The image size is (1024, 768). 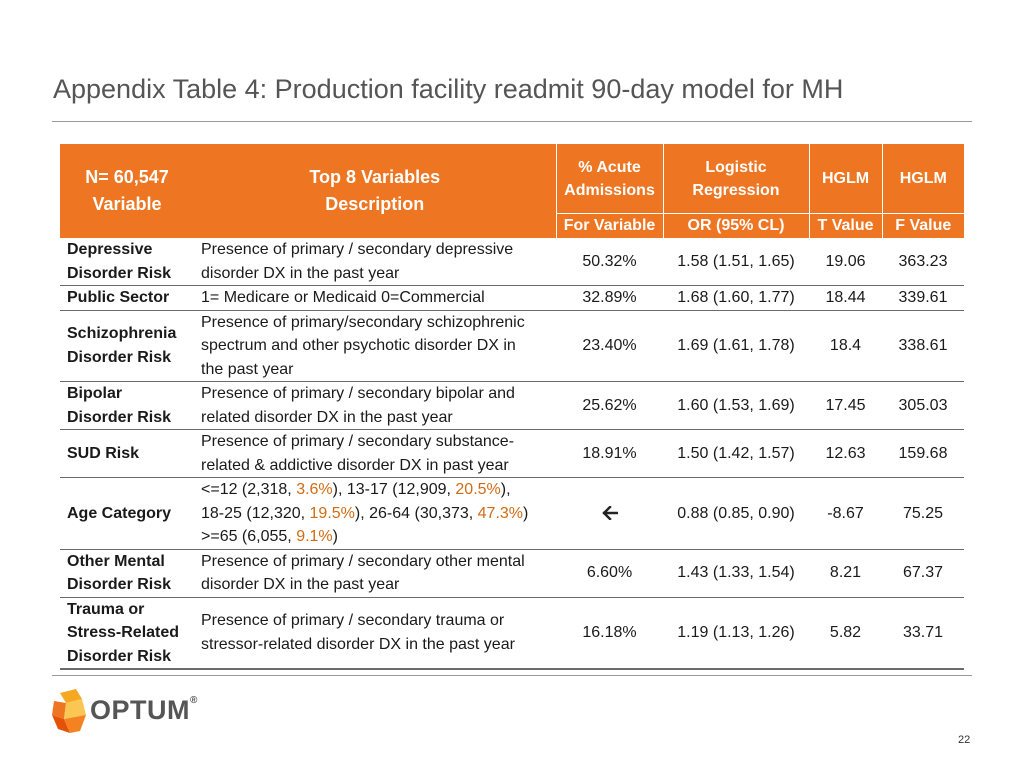 What do you see at coordinates (736, 167) in the screenshot?
I see `header-logistic-line1: Logistic` at bounding box center [736, 167].